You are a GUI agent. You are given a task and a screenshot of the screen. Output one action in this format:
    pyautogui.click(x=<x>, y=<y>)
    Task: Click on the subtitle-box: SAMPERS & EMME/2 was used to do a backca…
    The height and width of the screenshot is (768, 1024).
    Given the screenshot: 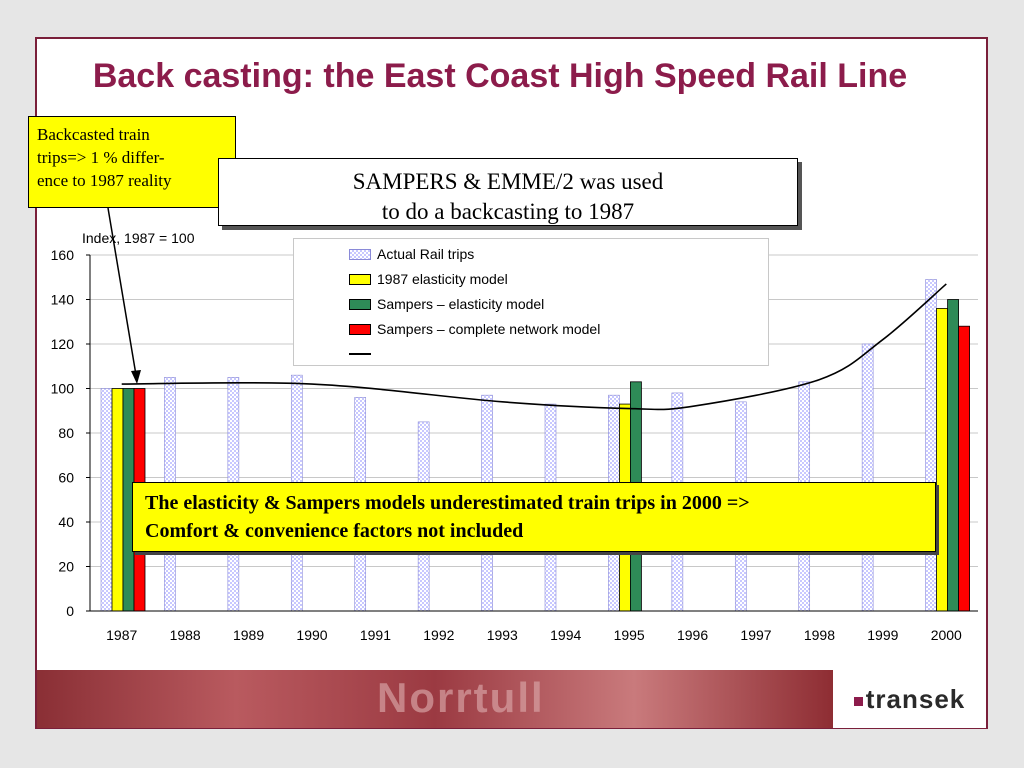 What is the action you would take?
    pyautogui.click(x=508, y=192)
    